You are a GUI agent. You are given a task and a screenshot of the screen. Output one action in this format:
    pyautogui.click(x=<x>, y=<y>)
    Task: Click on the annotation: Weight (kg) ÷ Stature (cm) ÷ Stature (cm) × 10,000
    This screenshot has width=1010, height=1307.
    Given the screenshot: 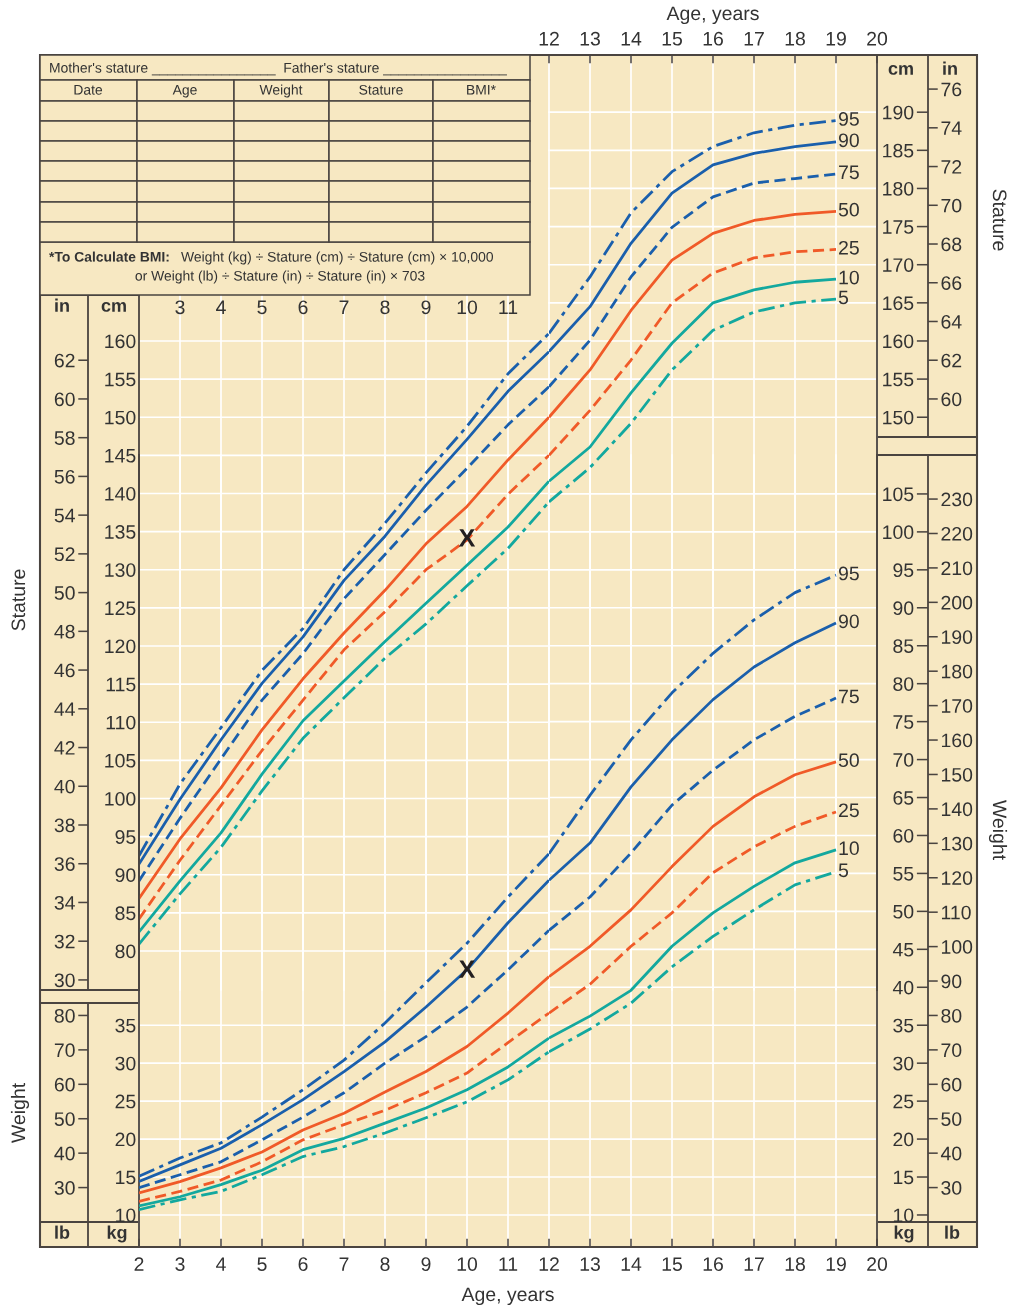 What is the action you would take?
    pyautogui.click(x=337, y=258)
    